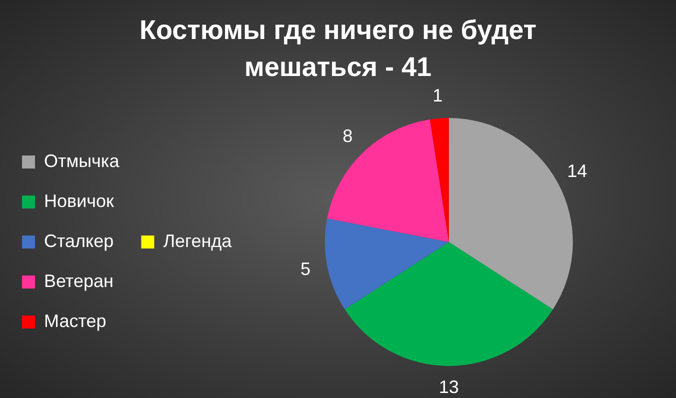 This screenshot has width=676, height=398. Describe the element at coordinates (79, 200) in the screenshot. I see `legend-label: Новичок` at that location.